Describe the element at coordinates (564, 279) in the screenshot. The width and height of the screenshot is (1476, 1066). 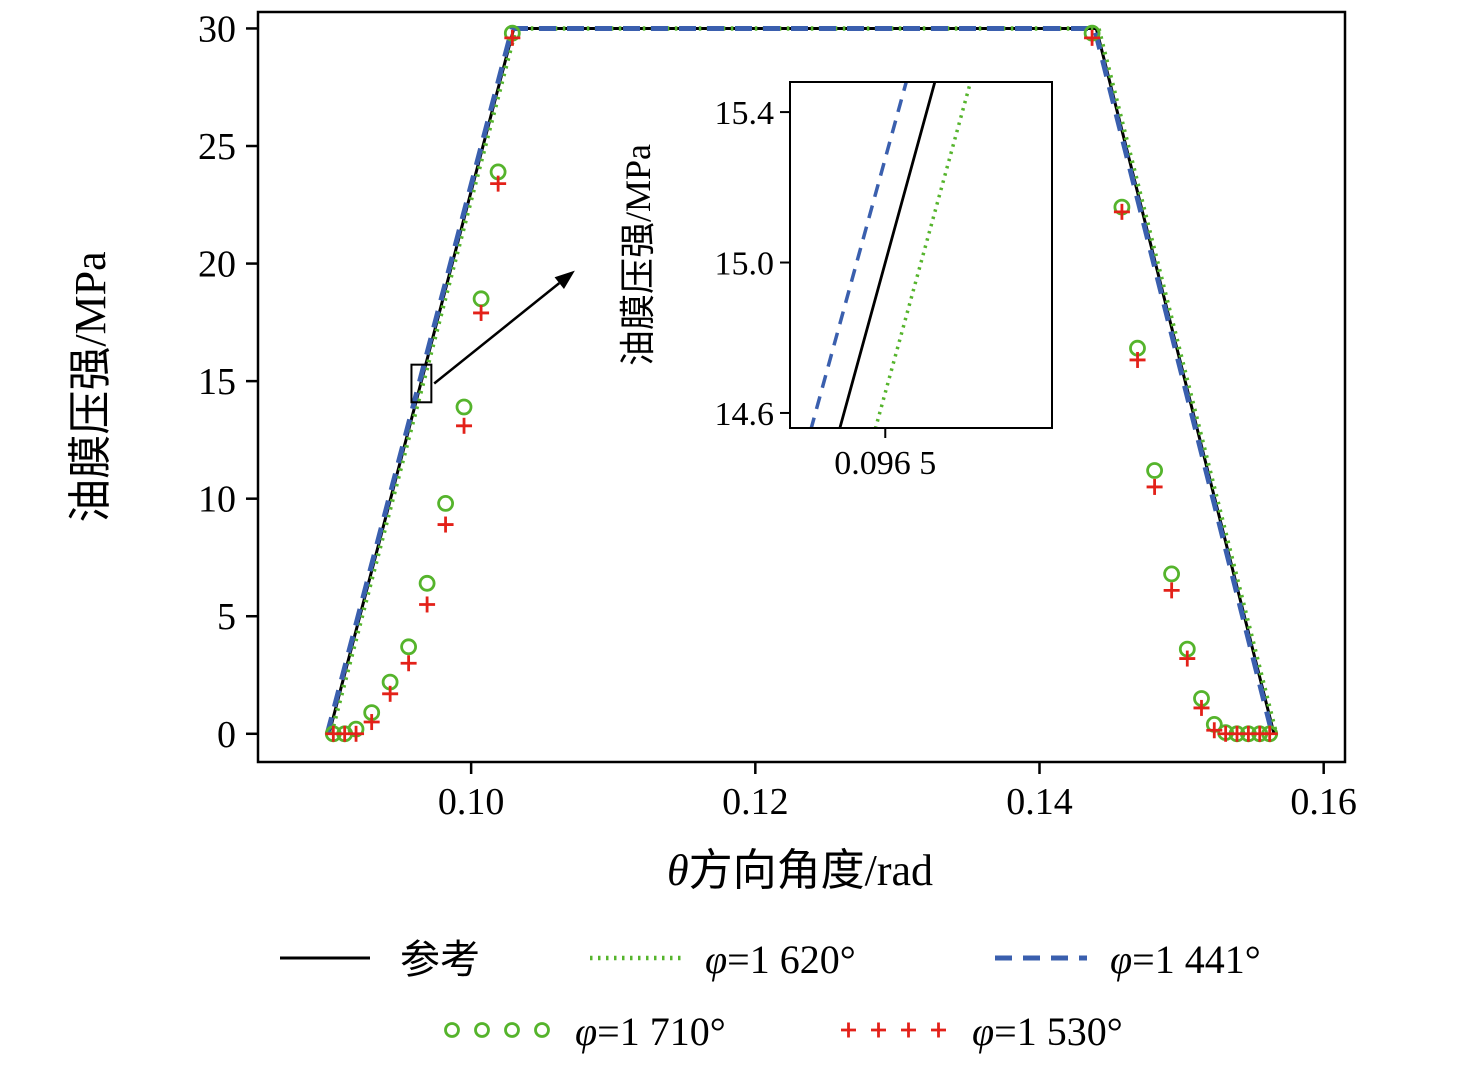
I see `zoom-arrow-head` at that location.